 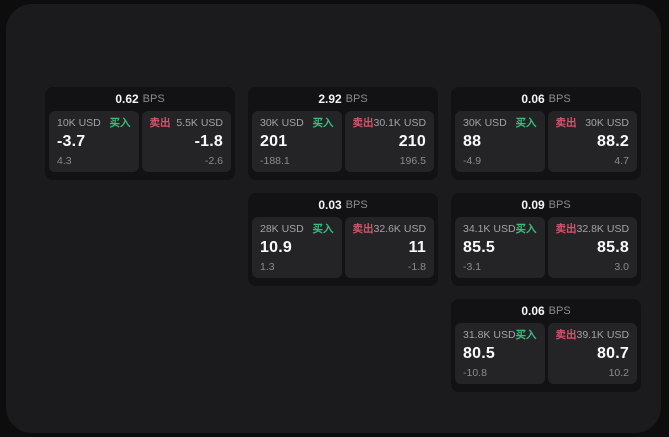 I want to click on buy-tile-top: 34.1K USD 买入, so click(x=500, y=229).